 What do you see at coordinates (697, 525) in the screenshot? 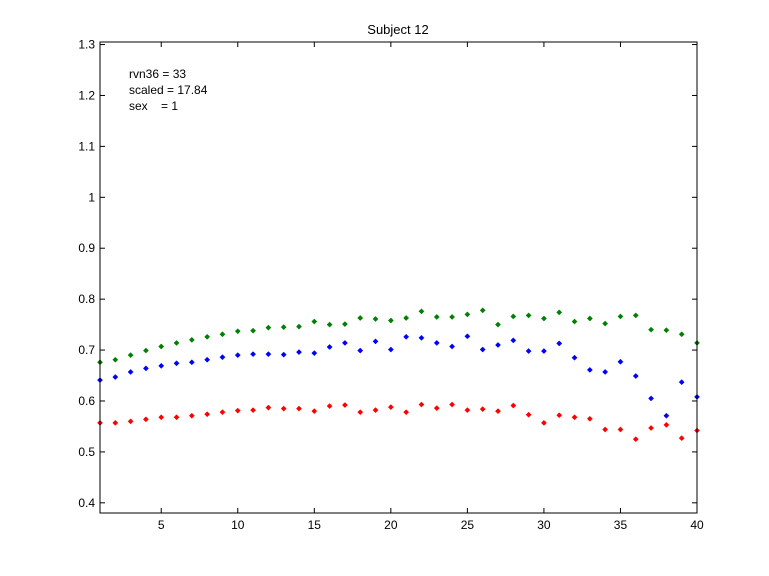
I see `x-tick-label: 40` at bounding box center [697, 525].